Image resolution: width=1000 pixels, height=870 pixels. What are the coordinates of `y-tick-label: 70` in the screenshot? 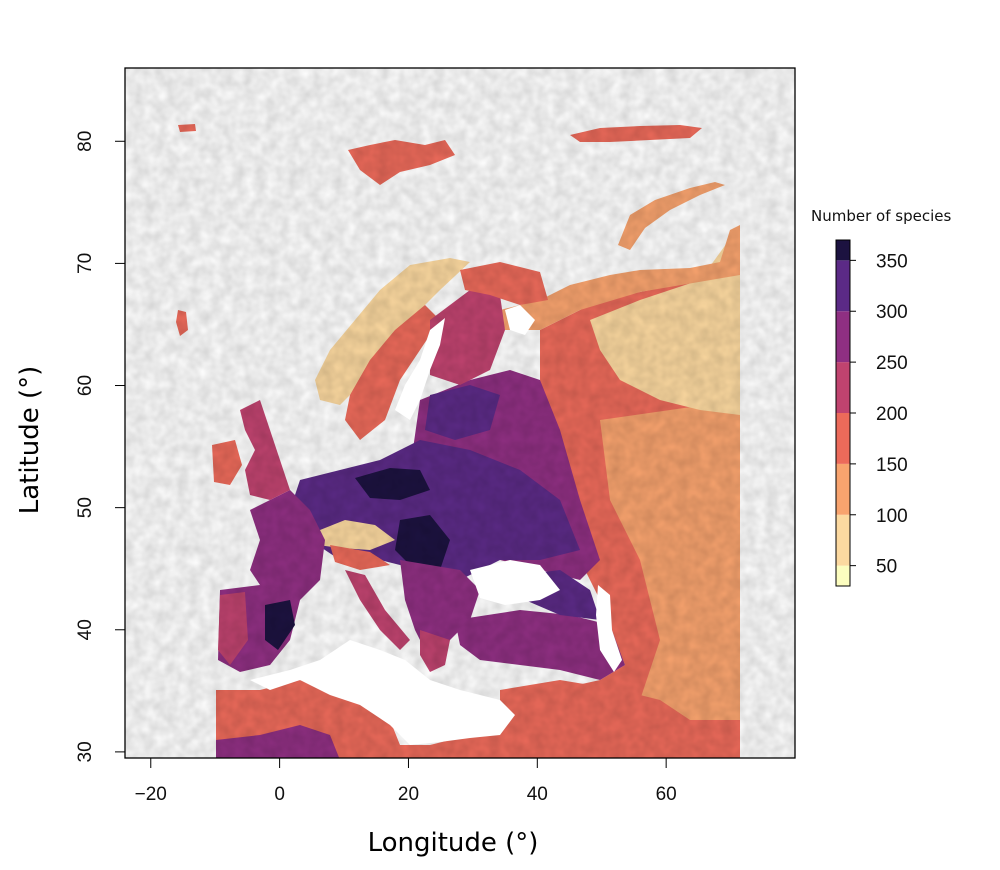 It's located at (85, 263).